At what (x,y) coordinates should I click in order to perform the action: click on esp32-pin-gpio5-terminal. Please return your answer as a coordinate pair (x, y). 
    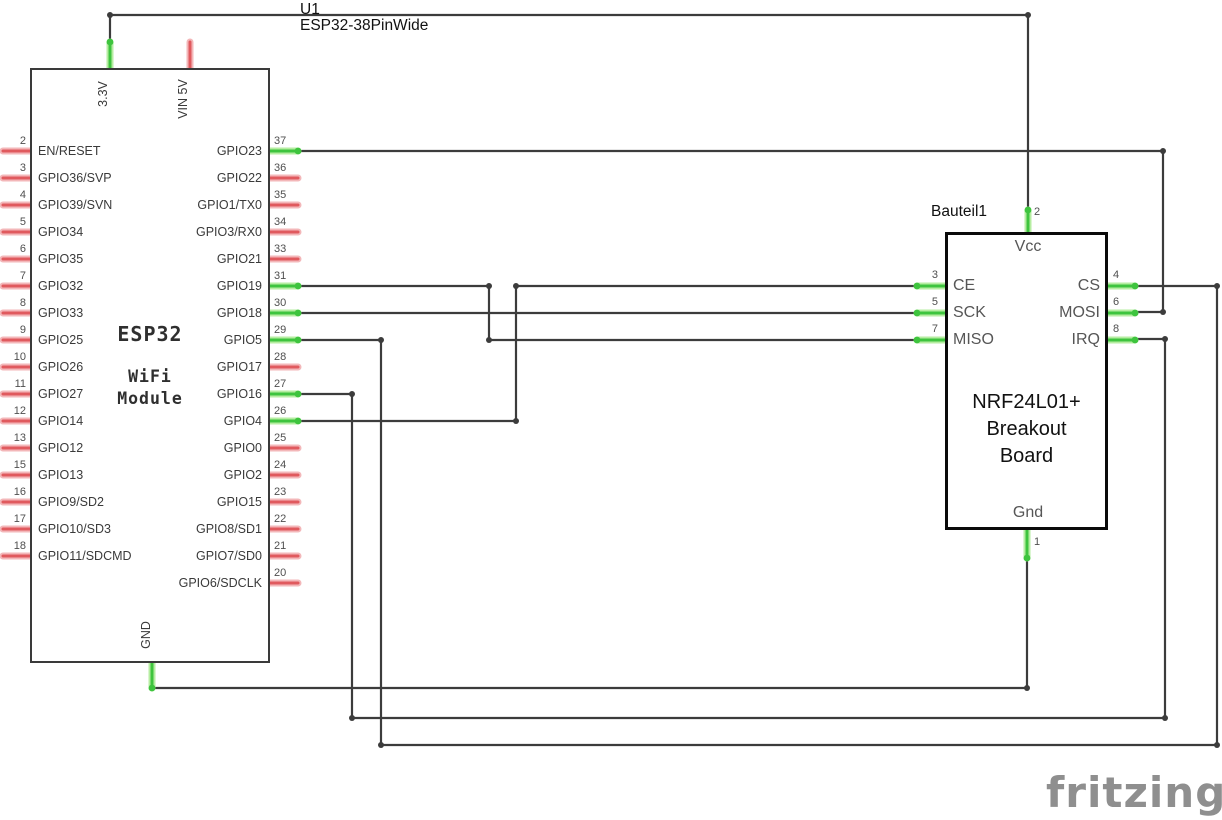
    Looking at the image, I should click on (298, 340).